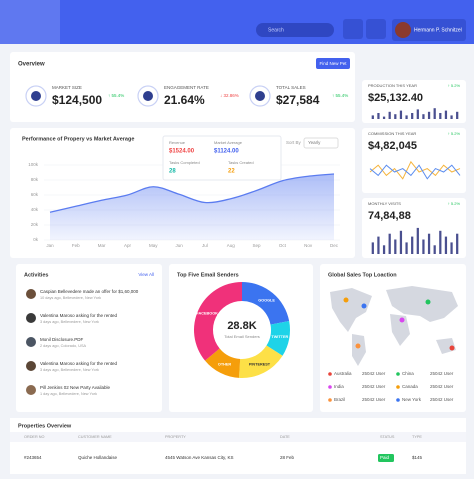 The image size is (474, 479). What do you see at coordinates (89, 338) in the screenshot?
I see `activities-card` at bounding box center [89, 338].